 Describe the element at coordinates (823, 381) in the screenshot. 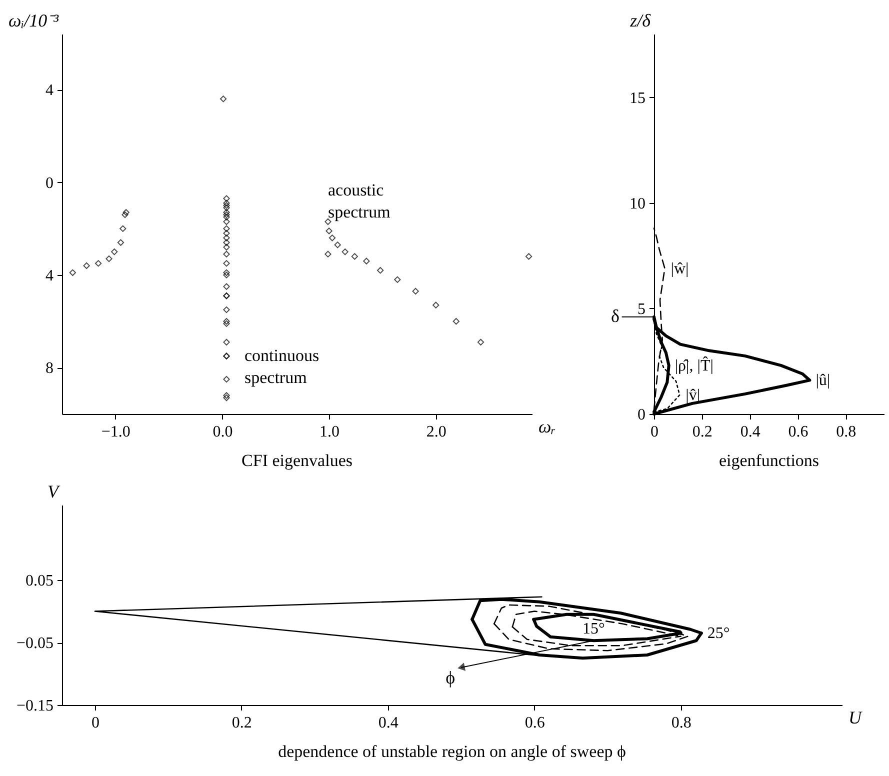

I see `series-label: |û|` at that location.